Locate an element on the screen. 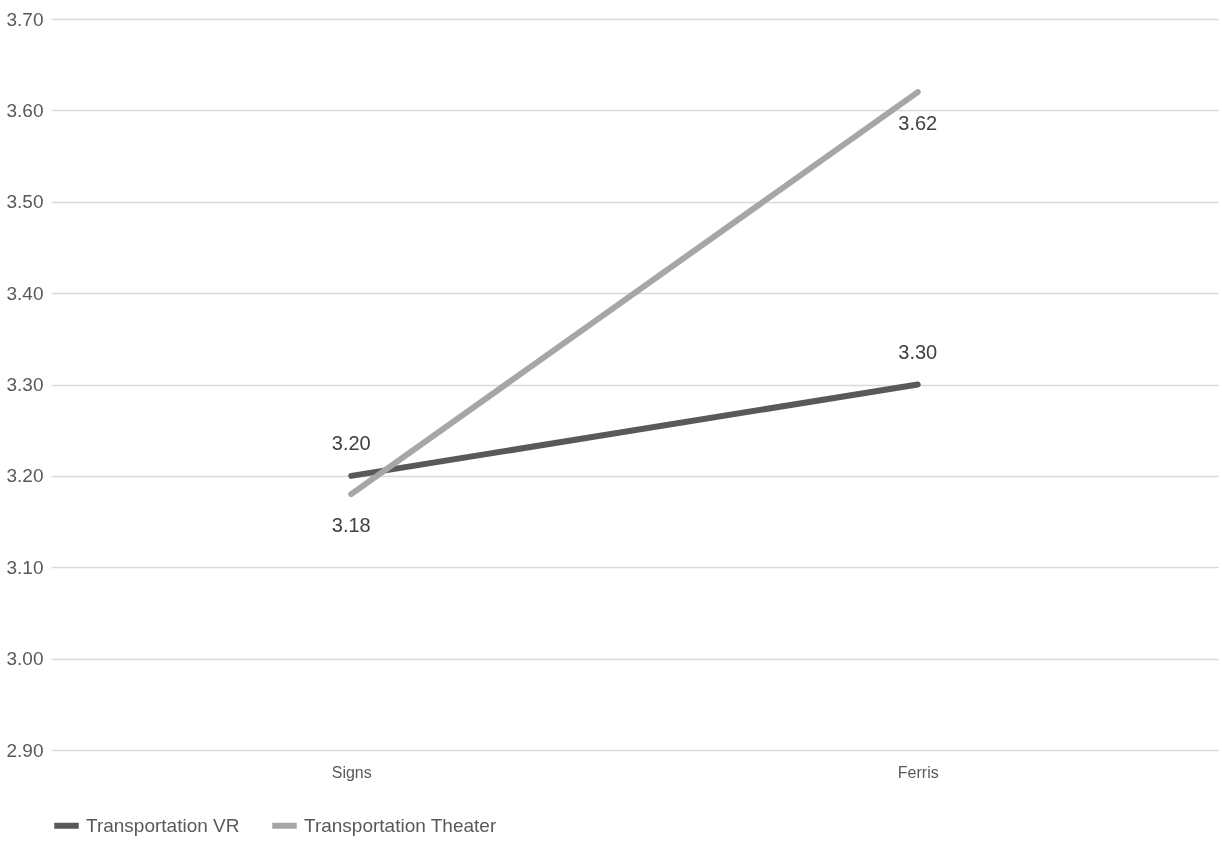 The image size is (1222, 850). y-tick-label: 3.10 is located at coordinates (25, 567).